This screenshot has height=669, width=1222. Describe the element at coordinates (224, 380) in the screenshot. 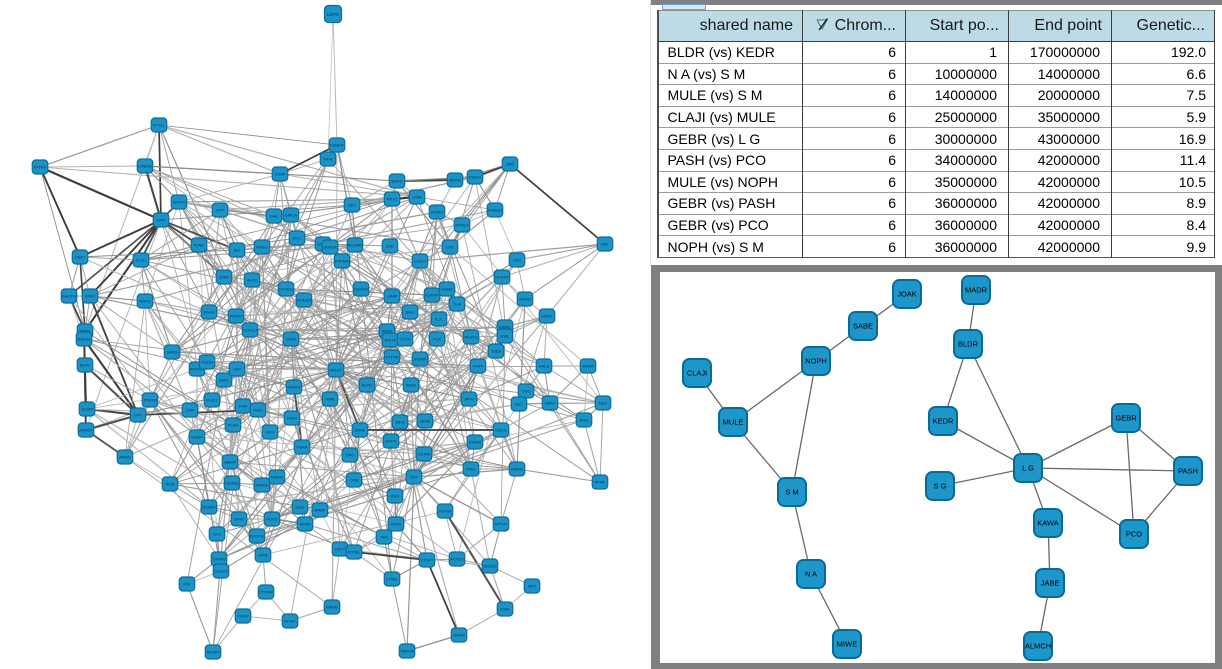

I see `svg-text: AAHL` at that location.